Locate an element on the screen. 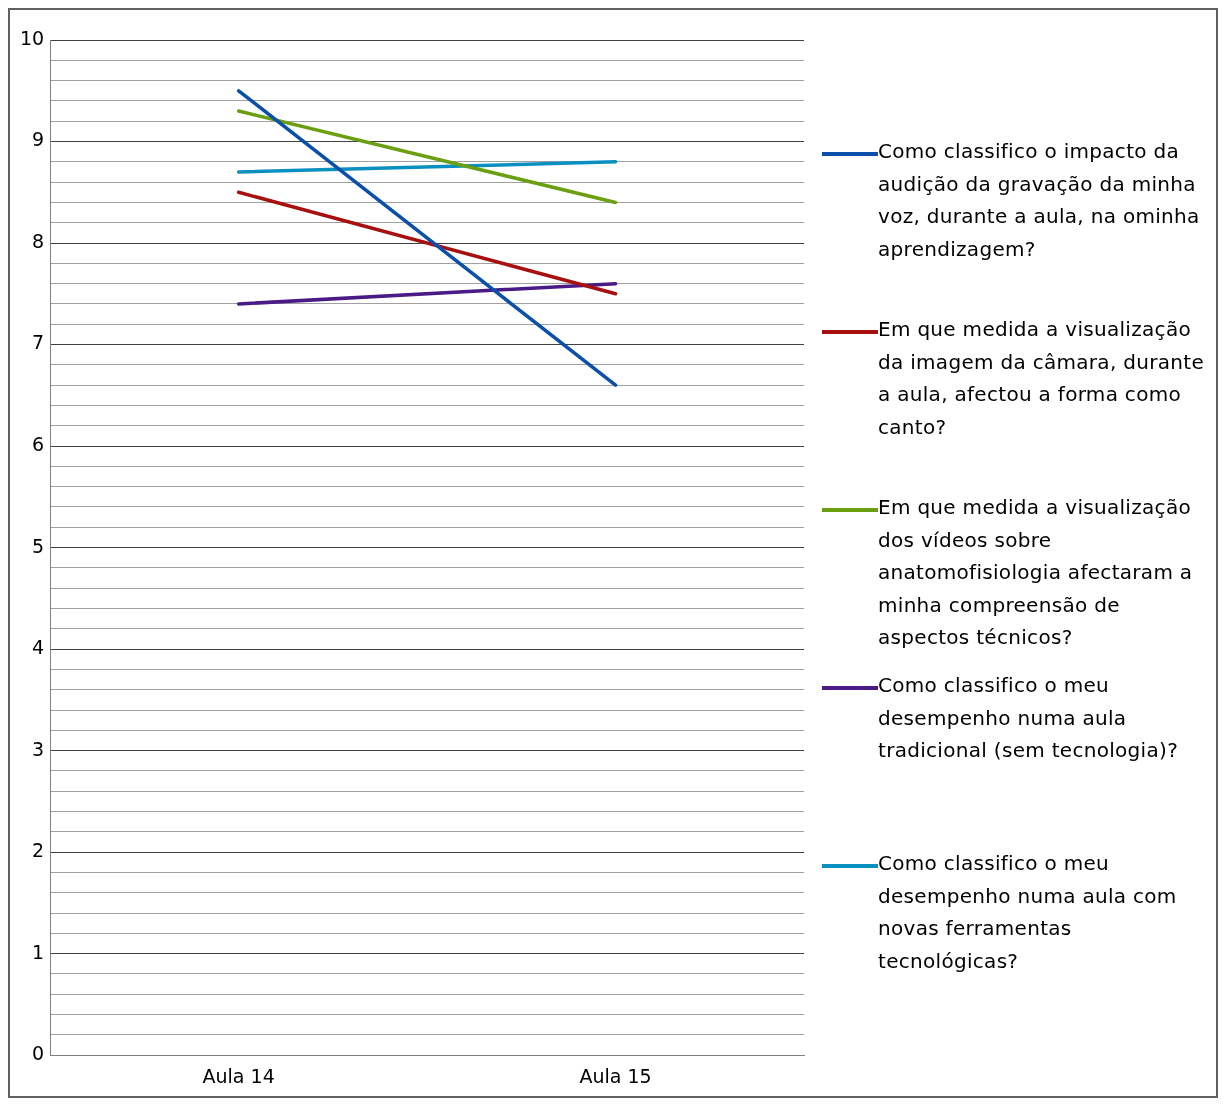 The width and height of the screenshot is (1226, 1108). y-tick-label: 10 is located at coordinates (32, 37).